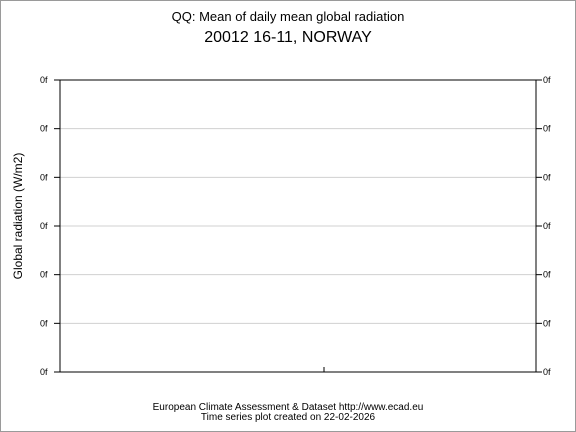  Describe the element at coordinates (18, 216) in the screenshot. I see `y-axis-label: Global radiation (W/m2)` at that location.